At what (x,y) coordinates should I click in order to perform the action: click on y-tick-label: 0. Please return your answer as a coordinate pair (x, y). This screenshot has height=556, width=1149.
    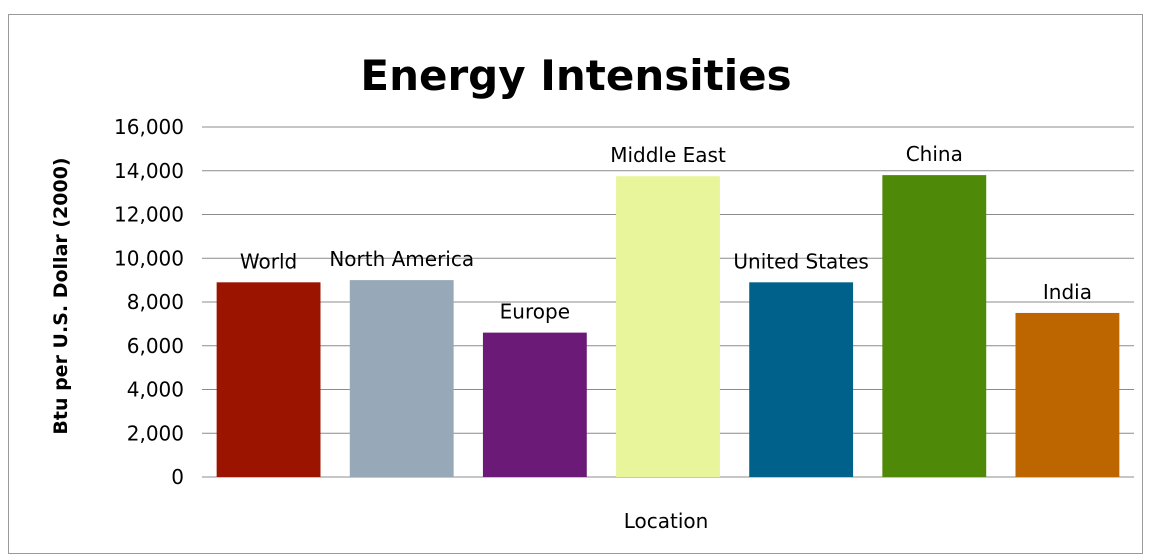
    Looking at the image, I should click on (177, 477).